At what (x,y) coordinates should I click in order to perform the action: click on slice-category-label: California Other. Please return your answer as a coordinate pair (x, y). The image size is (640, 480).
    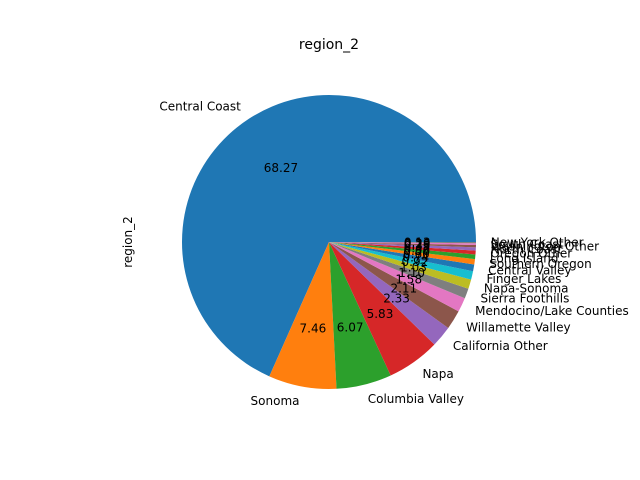
    Looking at the image, I should click on (500, 346).